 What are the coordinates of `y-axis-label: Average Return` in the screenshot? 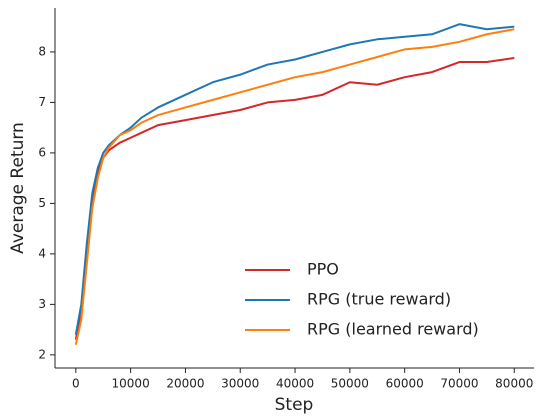 It's located at (18, 188).